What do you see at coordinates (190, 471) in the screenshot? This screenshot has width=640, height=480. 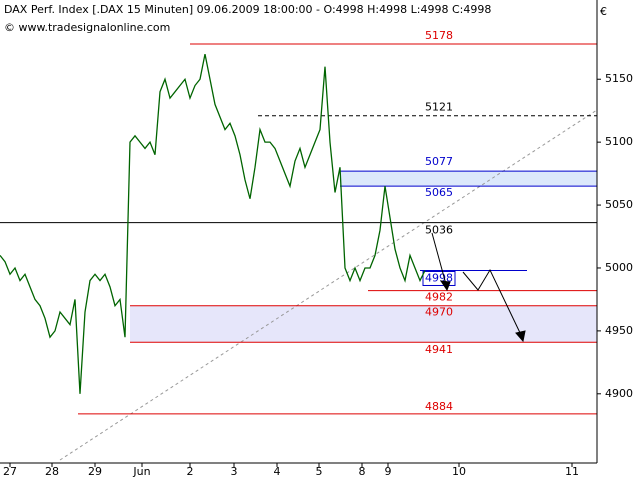 I see `x-tick-label: 2` at bounding box center [190, 471].